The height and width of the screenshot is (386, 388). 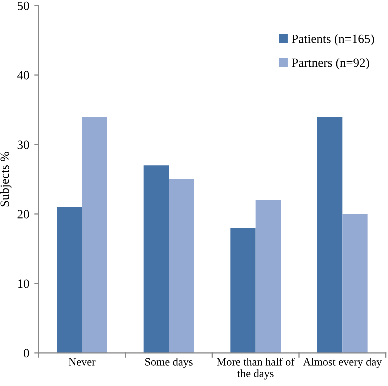 I want to click on x-tick-label: Never, so click(x=82, y=362).